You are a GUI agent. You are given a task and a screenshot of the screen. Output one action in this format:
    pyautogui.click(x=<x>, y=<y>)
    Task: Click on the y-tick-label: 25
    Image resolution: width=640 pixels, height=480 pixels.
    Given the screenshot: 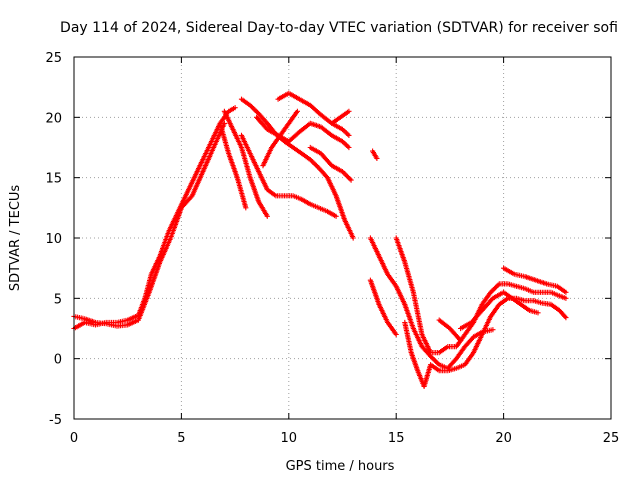 What is the action you would take?
    pyautogui.click(x=53, y=58)
    